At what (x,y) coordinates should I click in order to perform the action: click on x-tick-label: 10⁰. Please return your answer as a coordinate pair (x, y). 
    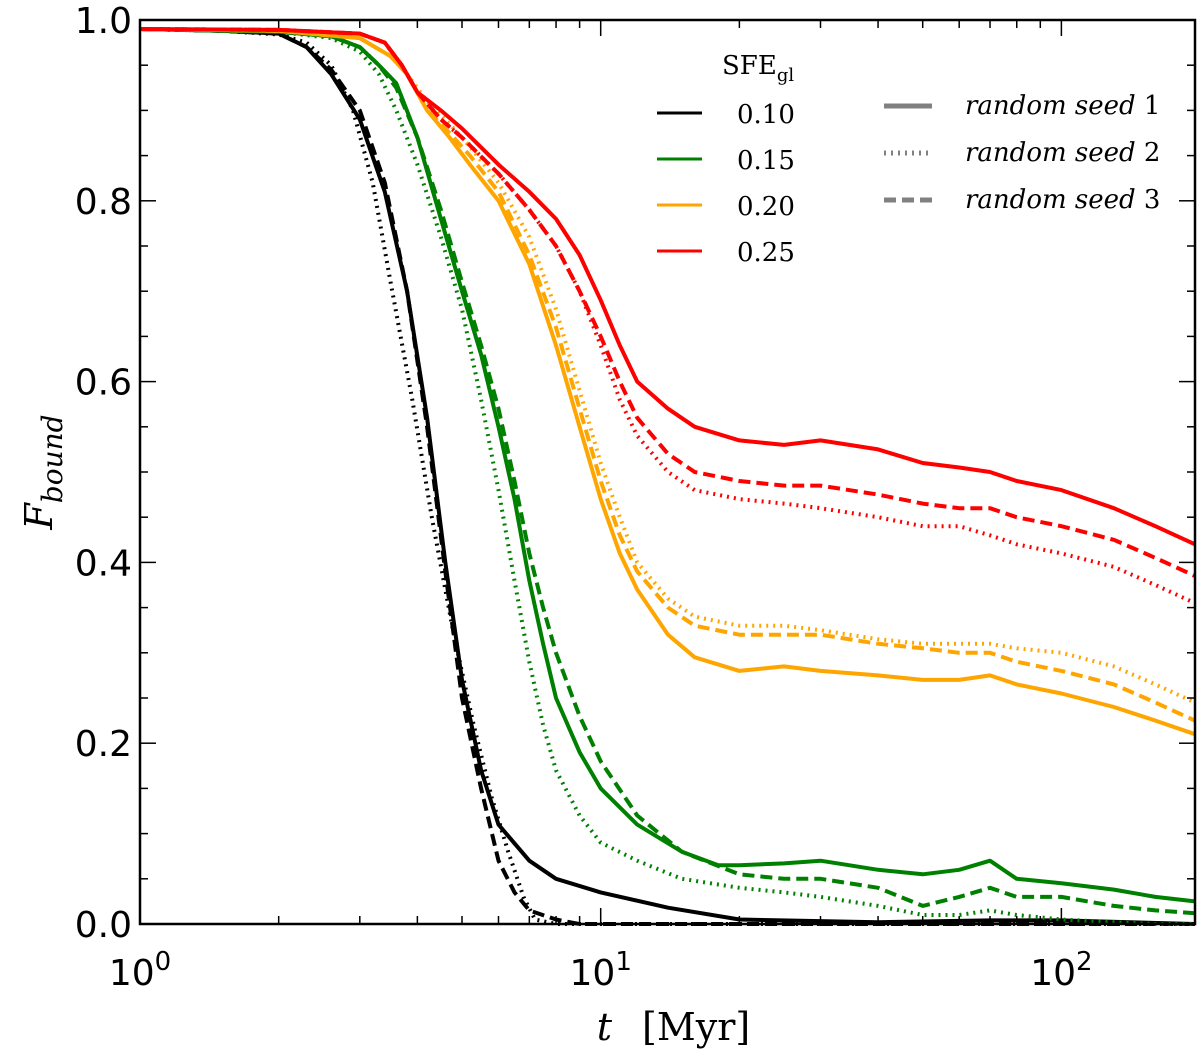
    Looking at the image, I should click on (140, 970).